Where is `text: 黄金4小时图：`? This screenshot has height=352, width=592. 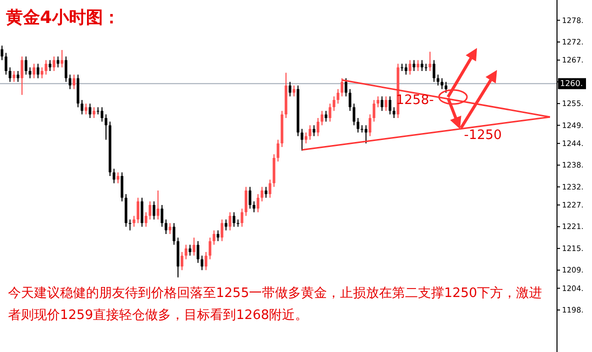 text: 黄金4小时图： is located at coordinates (63, 18).